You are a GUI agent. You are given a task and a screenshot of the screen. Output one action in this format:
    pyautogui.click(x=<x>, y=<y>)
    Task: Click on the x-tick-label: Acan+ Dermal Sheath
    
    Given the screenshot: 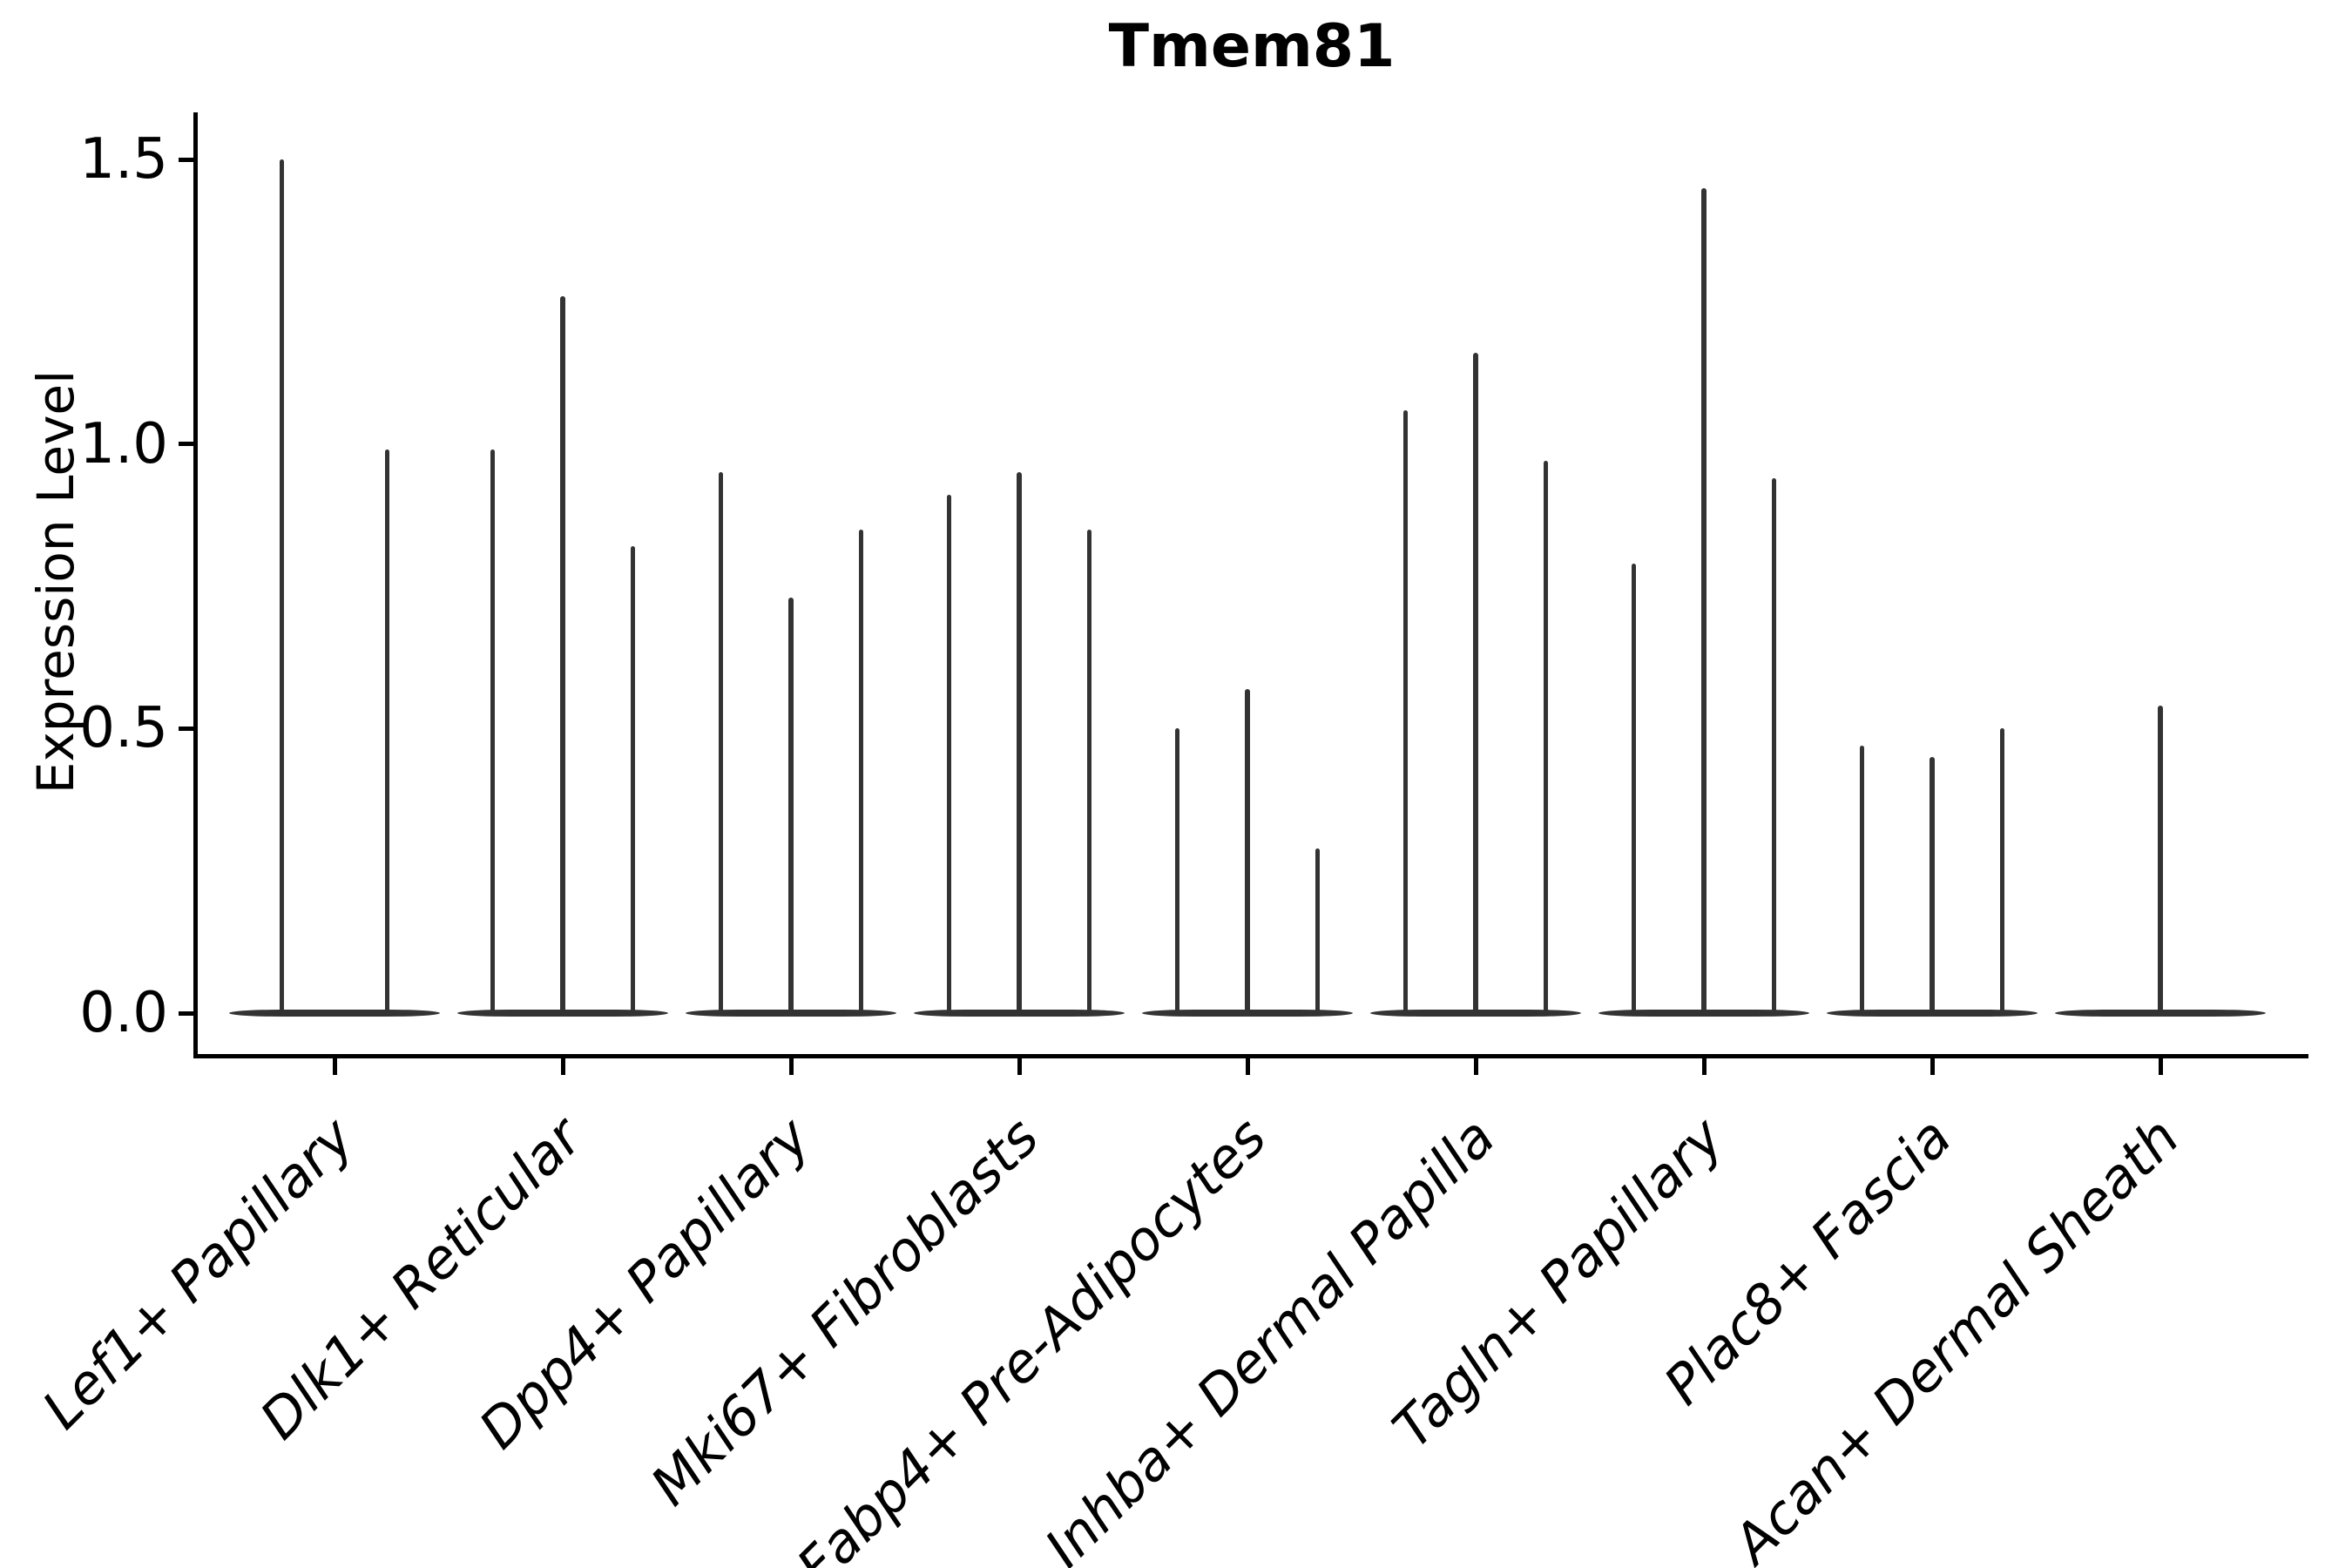 What is the action you would take?
    pyautogui.click(x=1956, y=1336)
    